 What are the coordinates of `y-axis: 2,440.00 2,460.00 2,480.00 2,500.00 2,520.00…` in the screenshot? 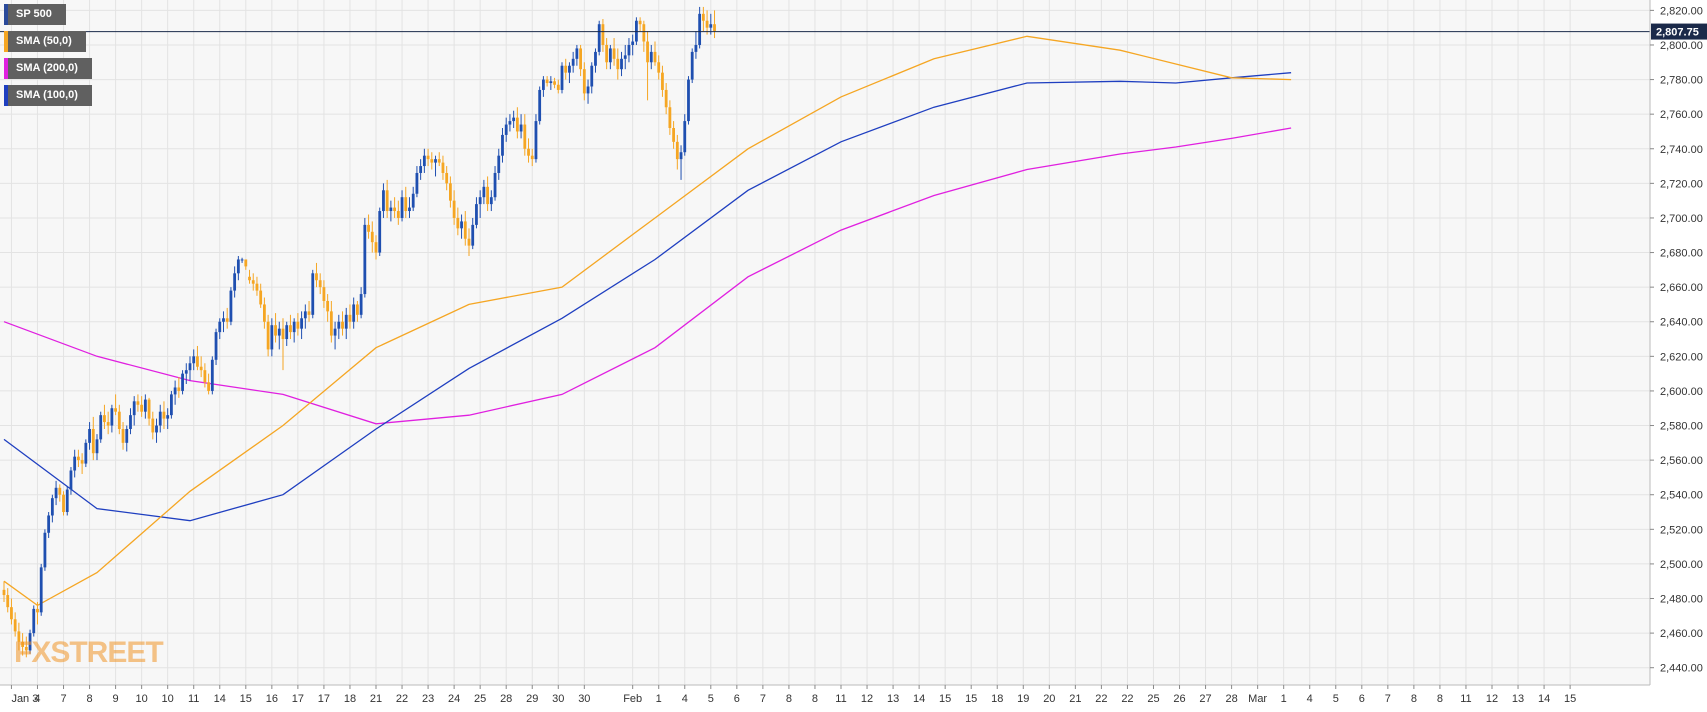 It's located at (1678, 342).